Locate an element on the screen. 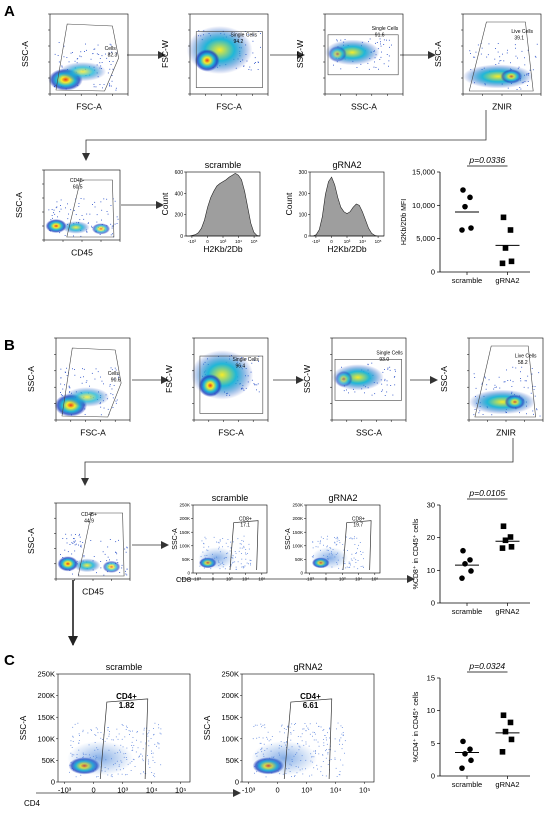  y-axis-label: SSC-A is located at coordinates (288, 539).